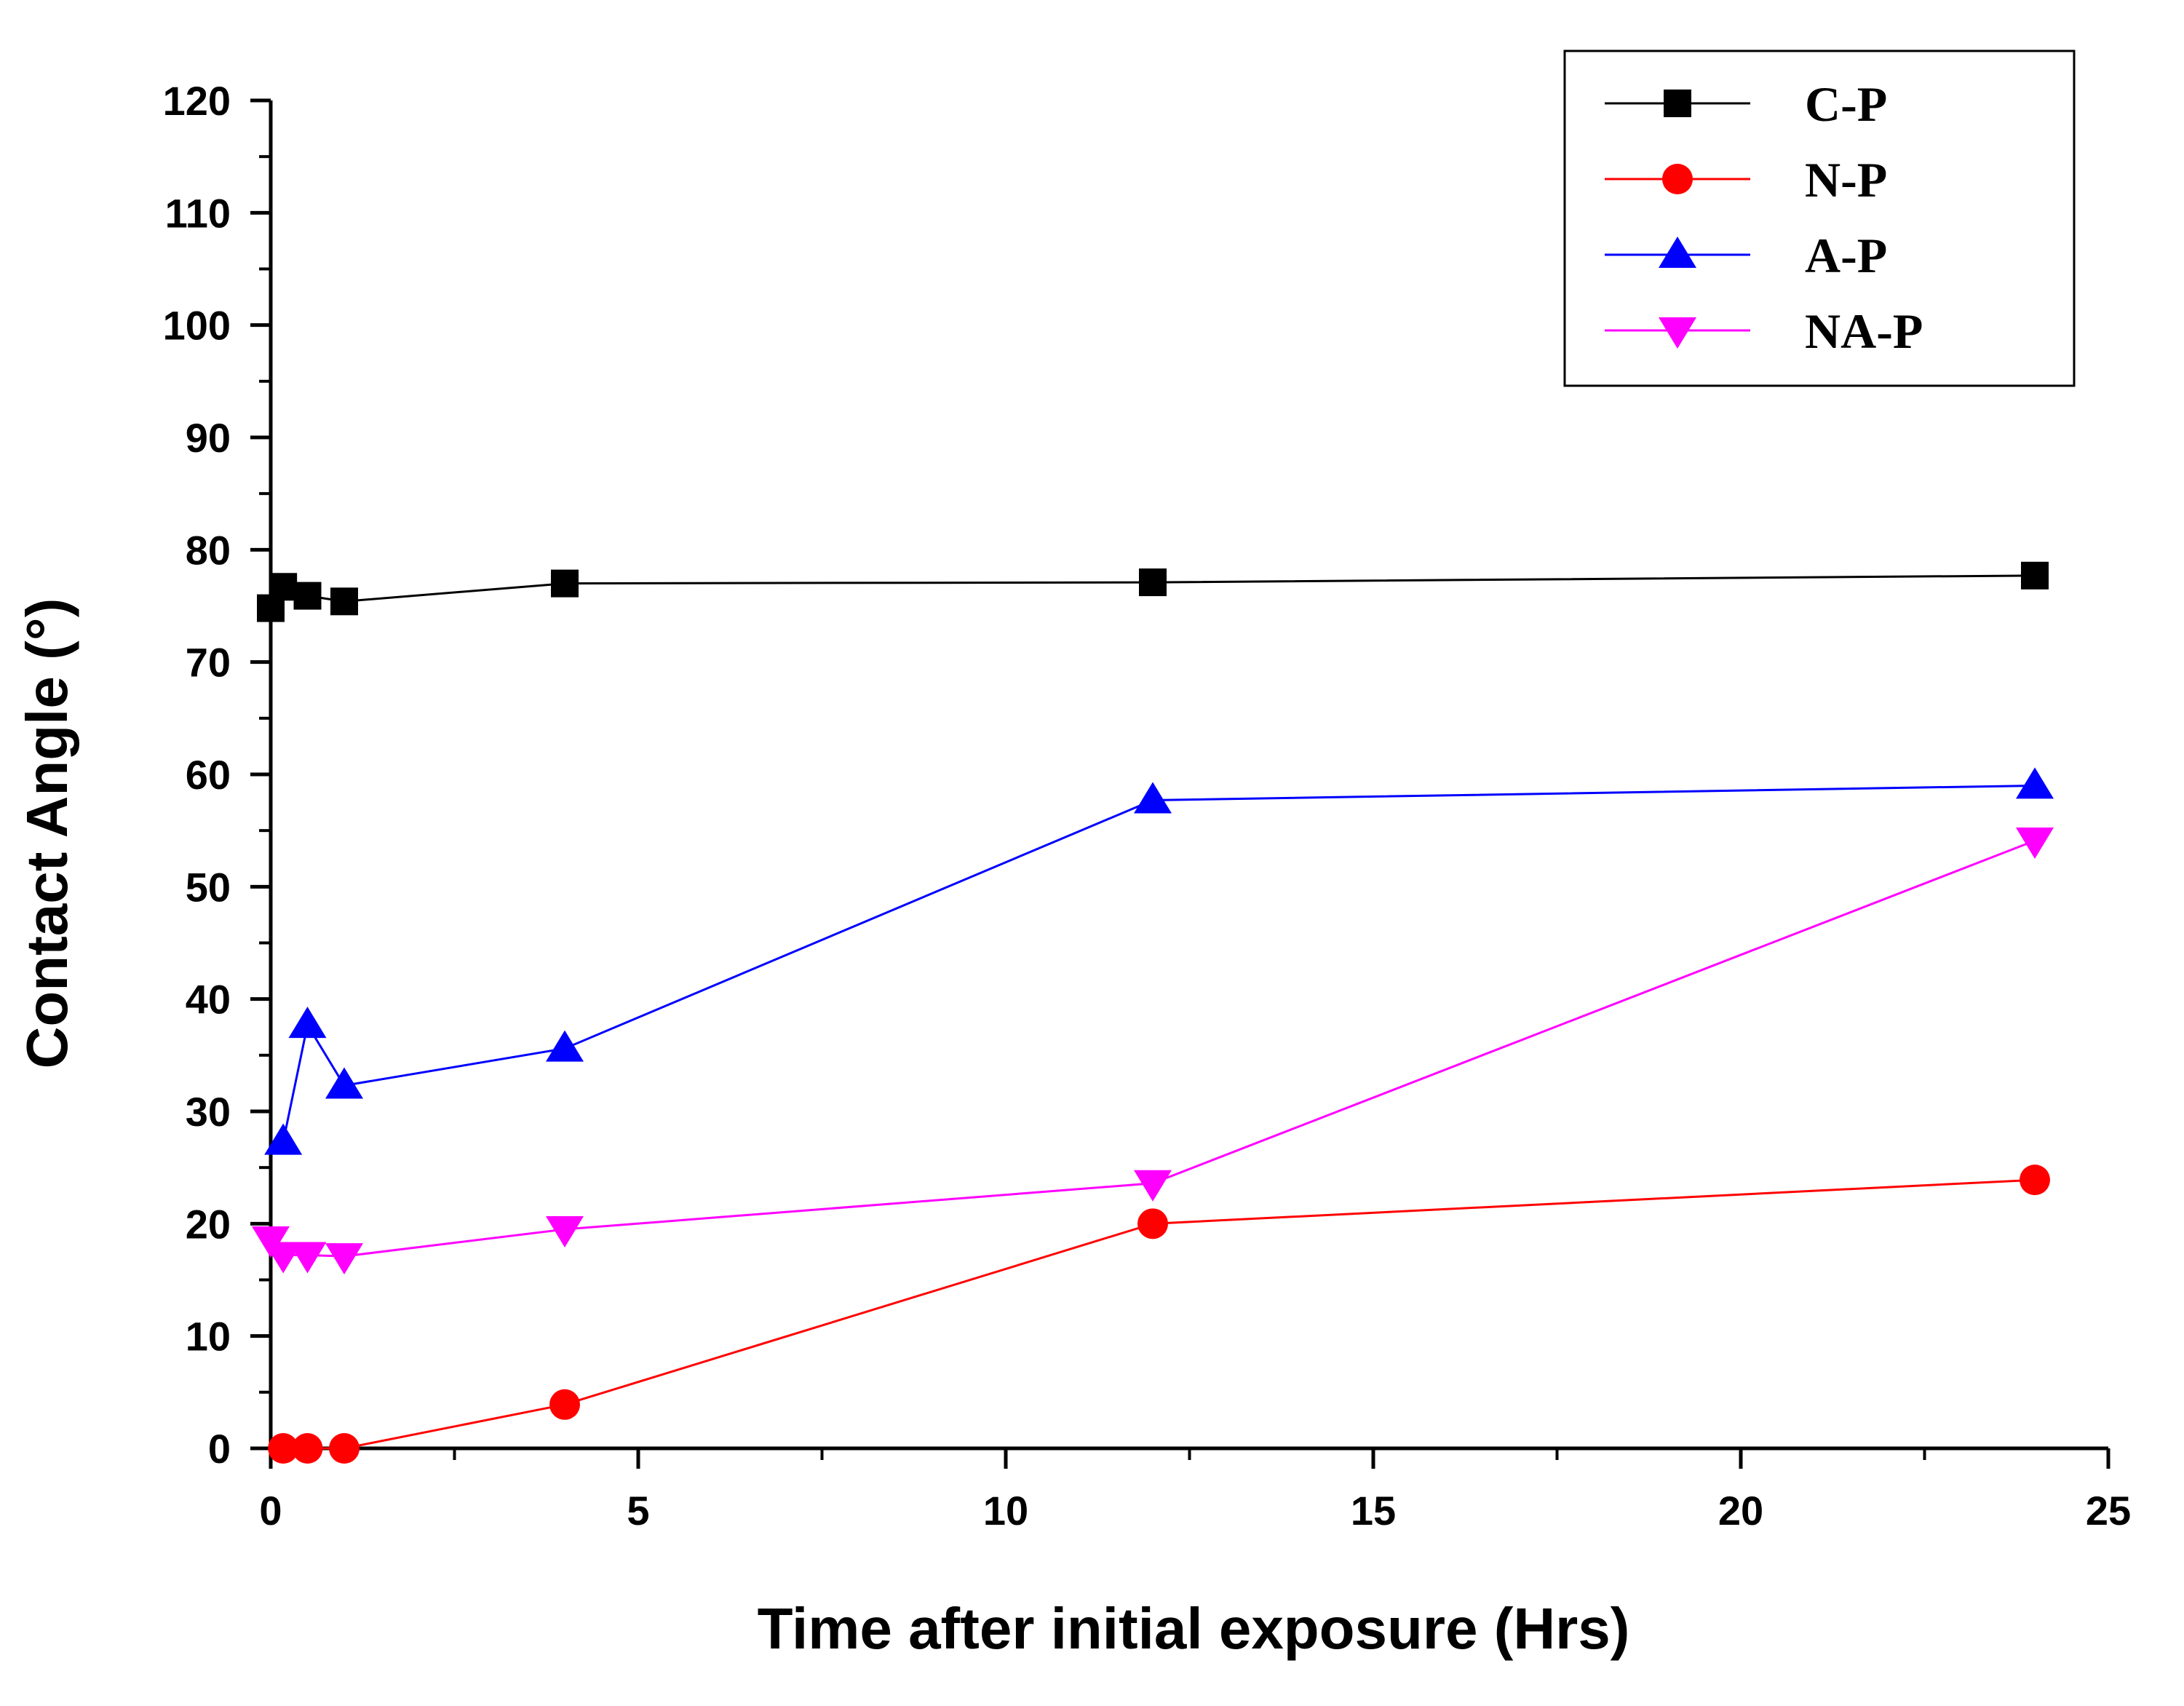  Describe the element at coordinates (1820, 218) in the screenshot. I see `legend: C-P N-P A-P NA-P` at that location.